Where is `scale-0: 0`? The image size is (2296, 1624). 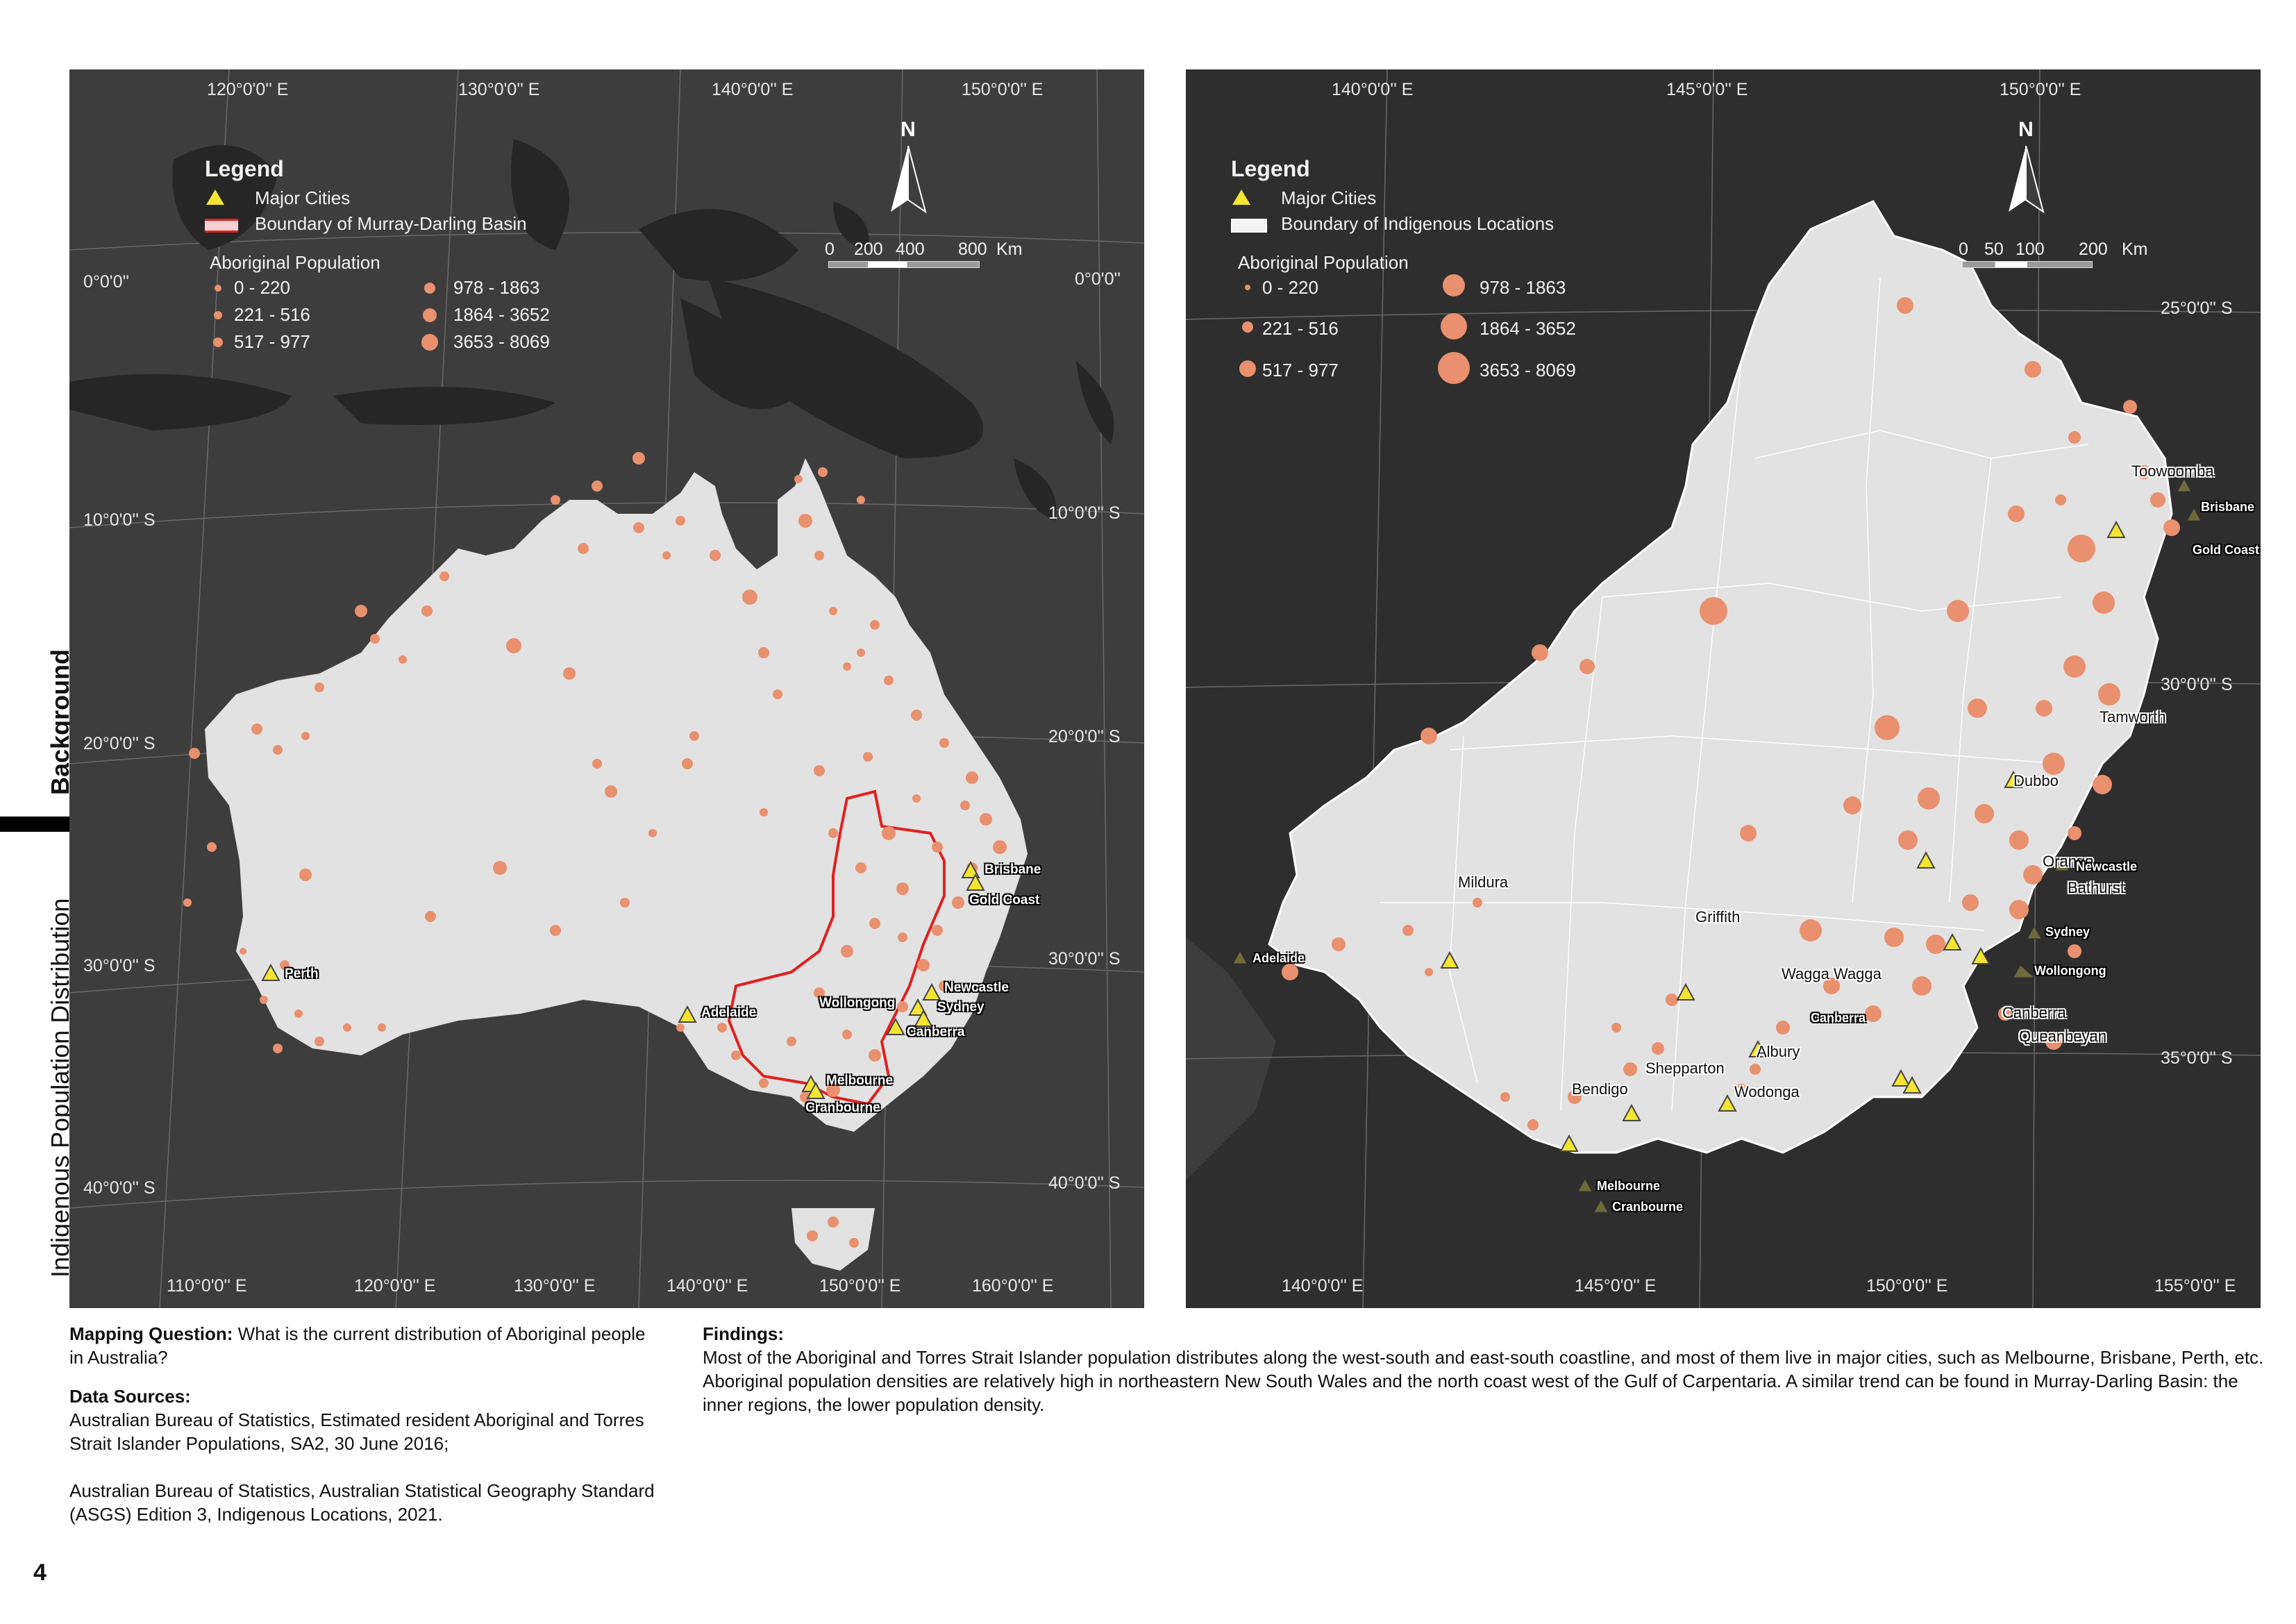 scale-0: 0 is located at coordinates (830, 250).